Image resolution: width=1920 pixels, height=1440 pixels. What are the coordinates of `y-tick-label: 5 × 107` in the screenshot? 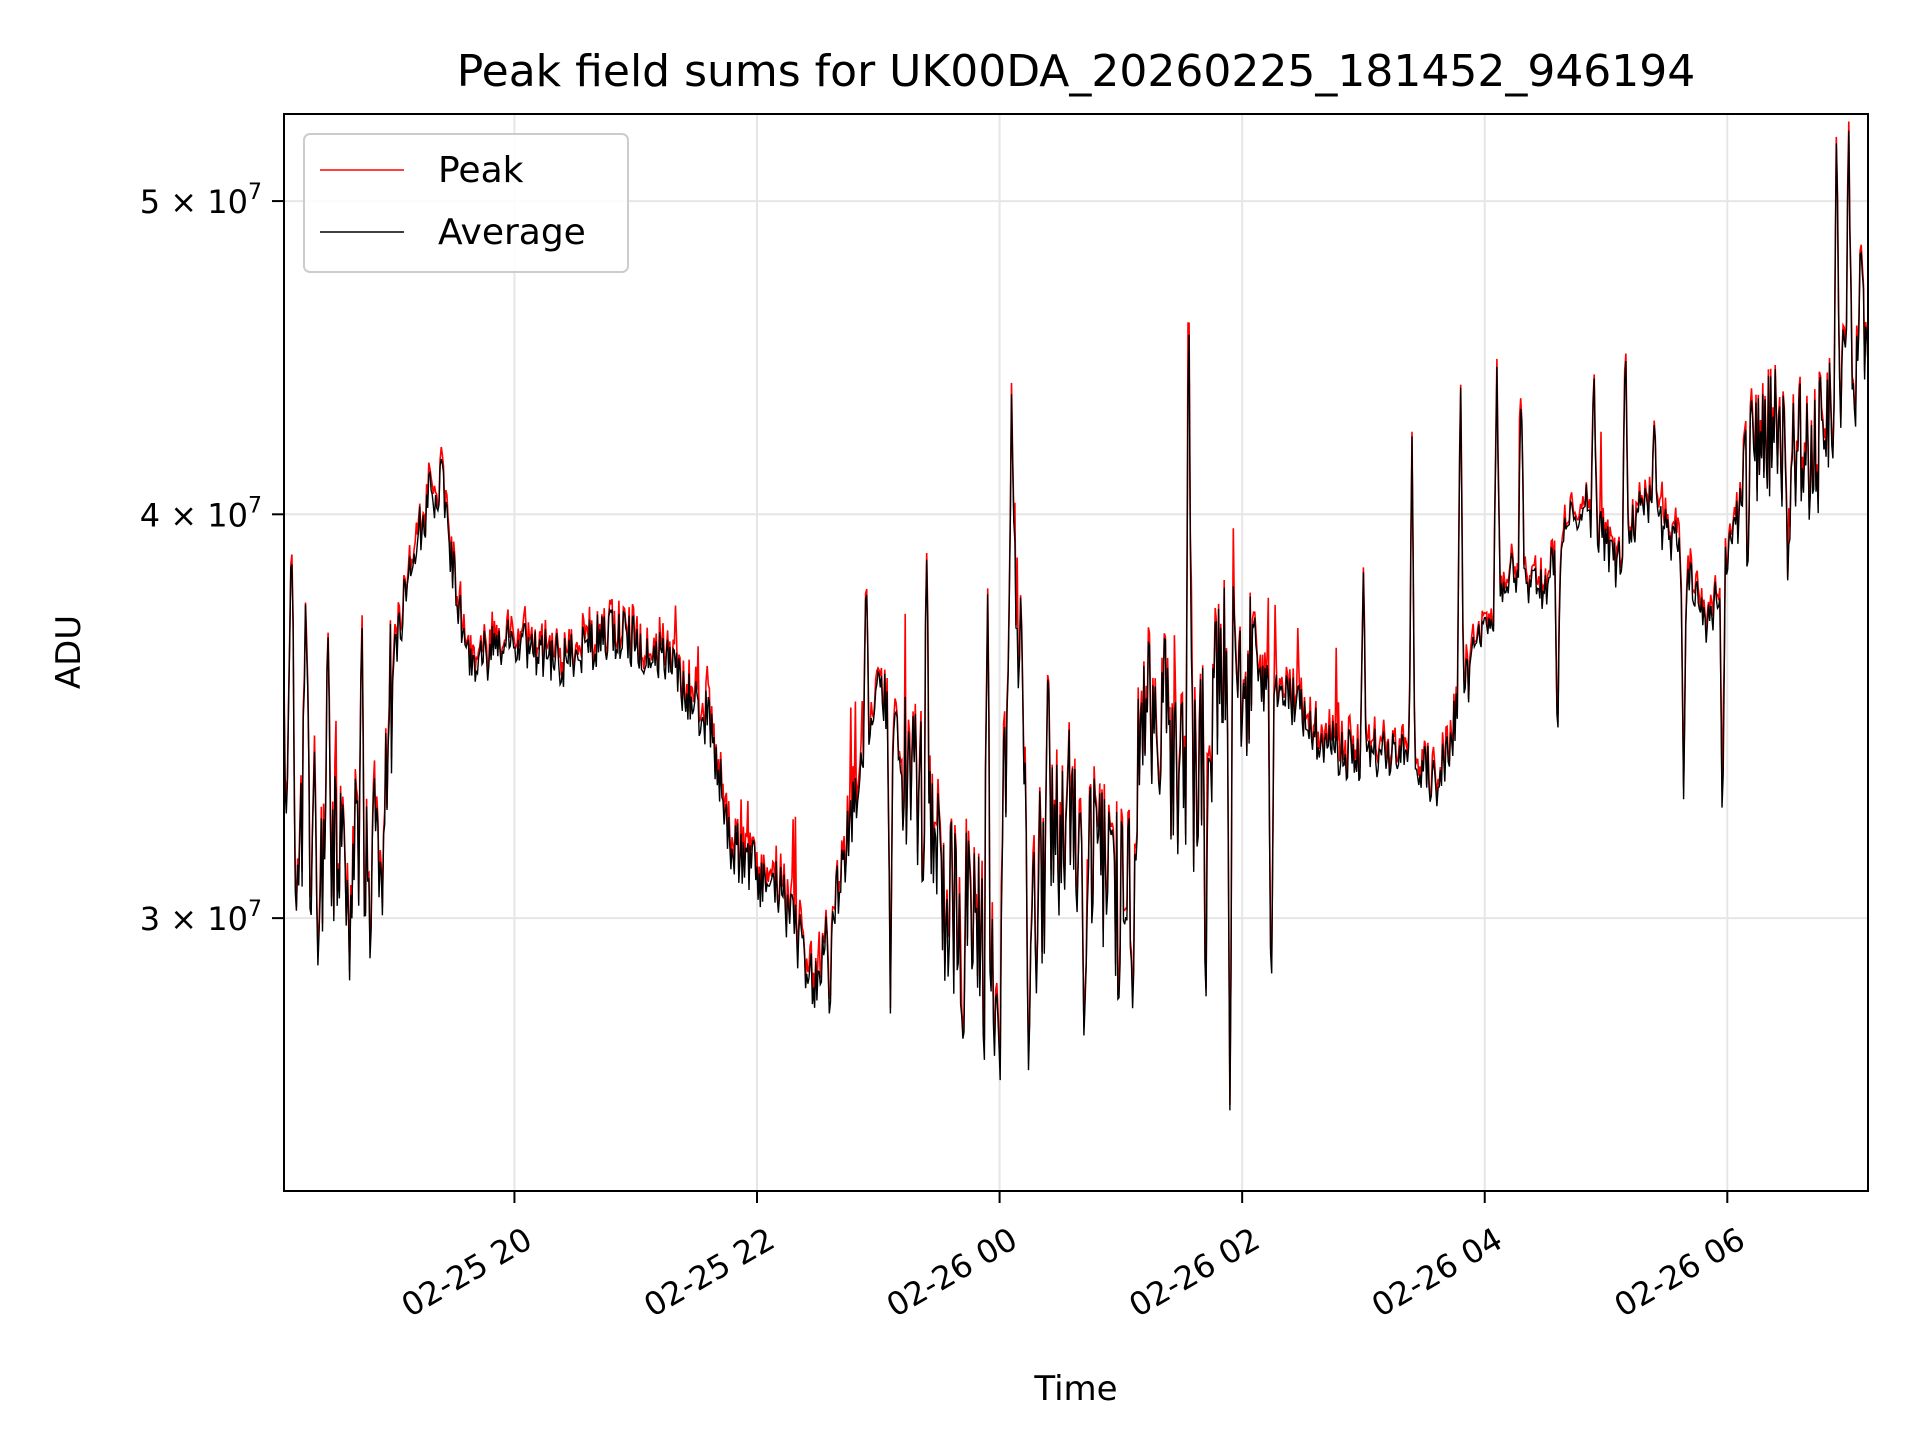 It's located at (201, 200).